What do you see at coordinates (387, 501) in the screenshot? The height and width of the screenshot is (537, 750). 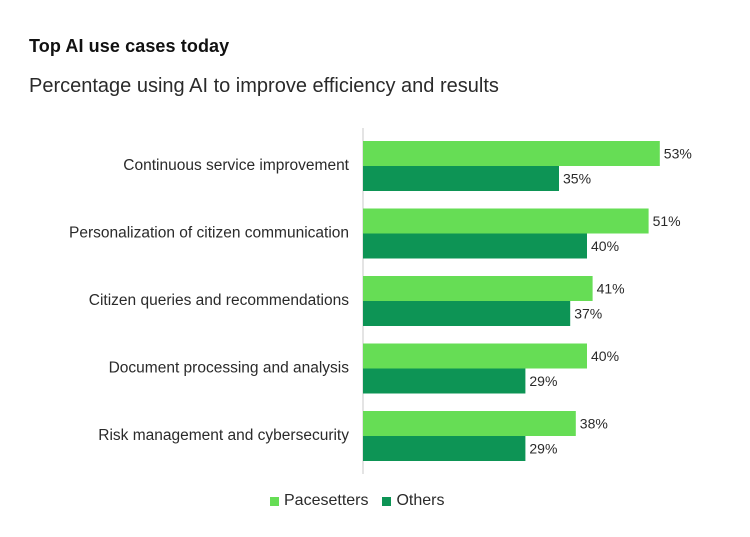 I see `legend-swatch-others` at bounding box center [387, 501].